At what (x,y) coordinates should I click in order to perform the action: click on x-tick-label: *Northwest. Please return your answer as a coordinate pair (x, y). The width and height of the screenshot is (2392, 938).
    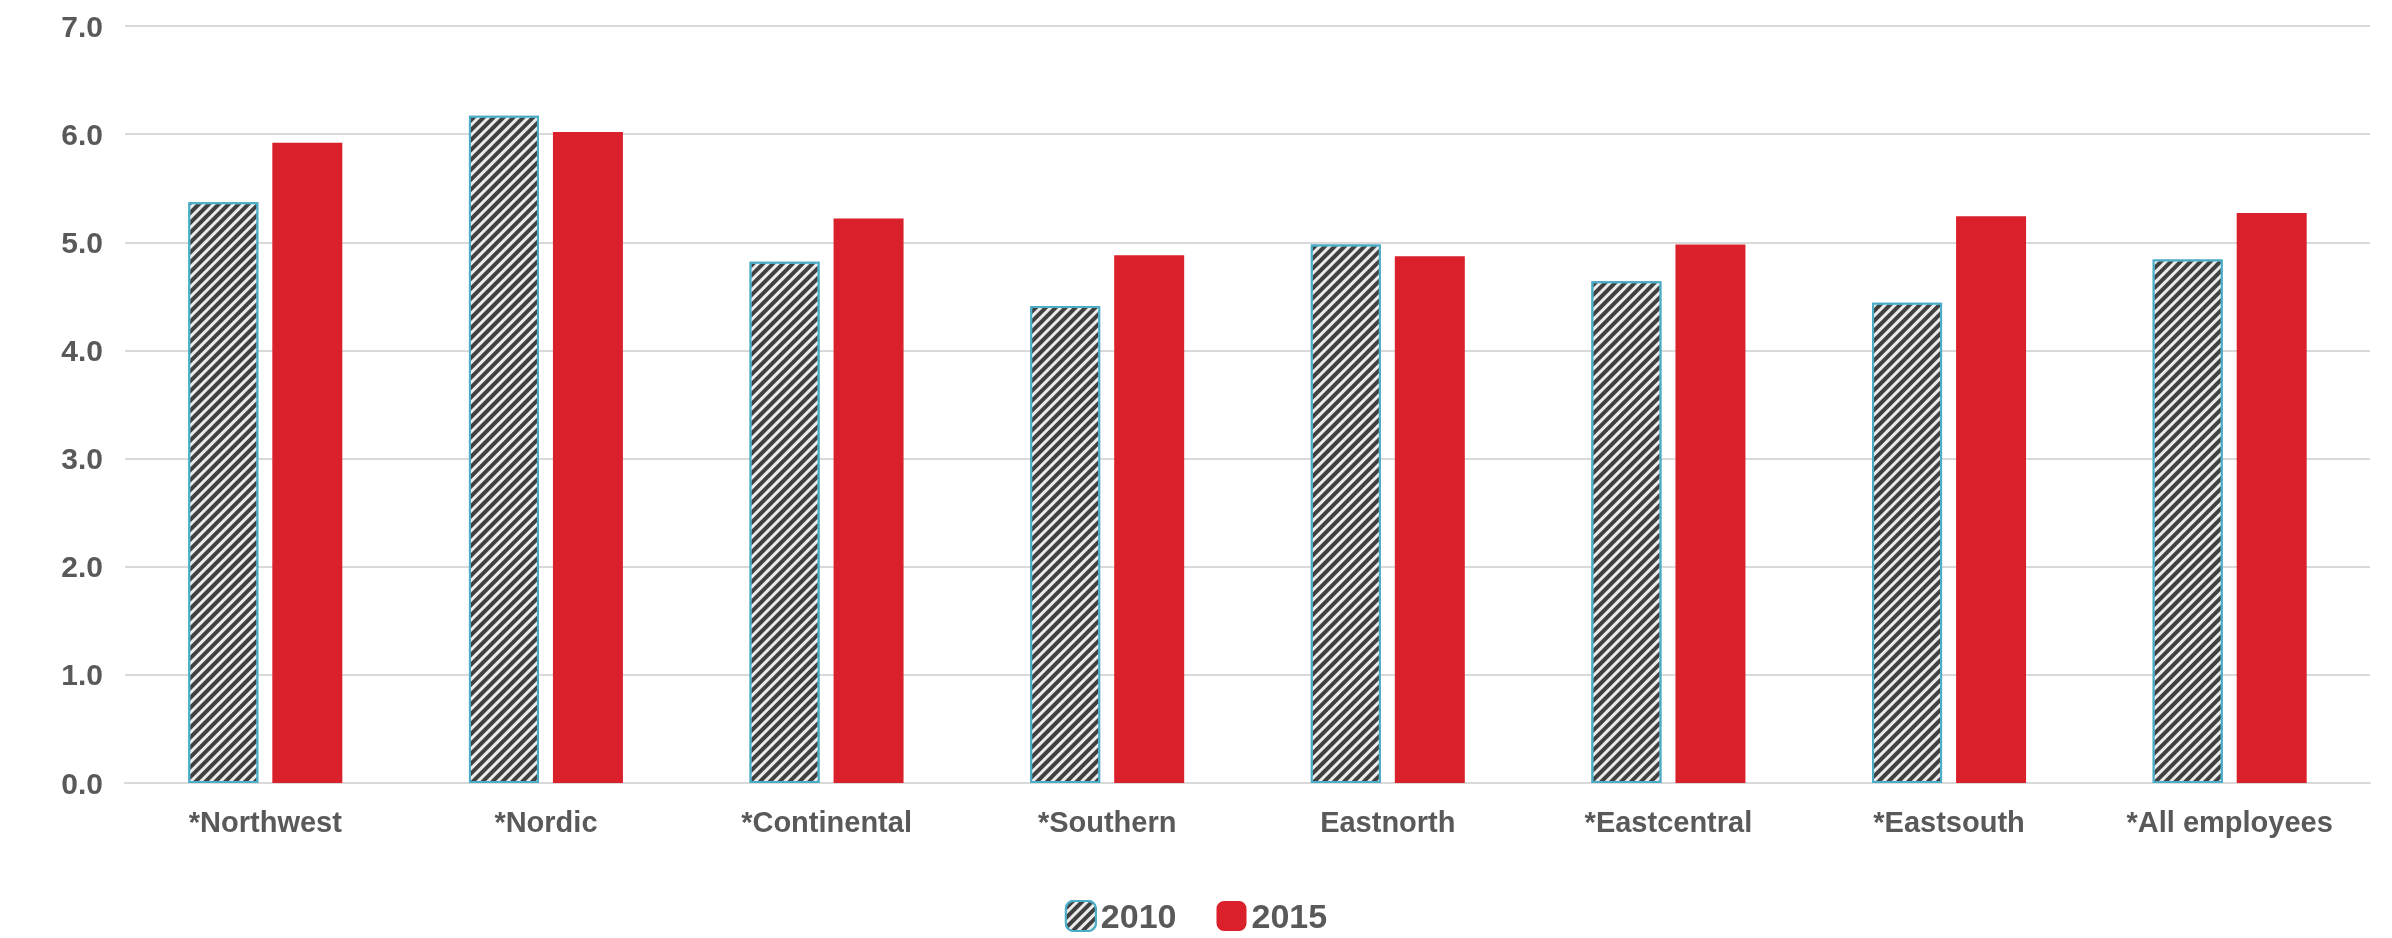
    Looking at the image, I should click on (265, 821).